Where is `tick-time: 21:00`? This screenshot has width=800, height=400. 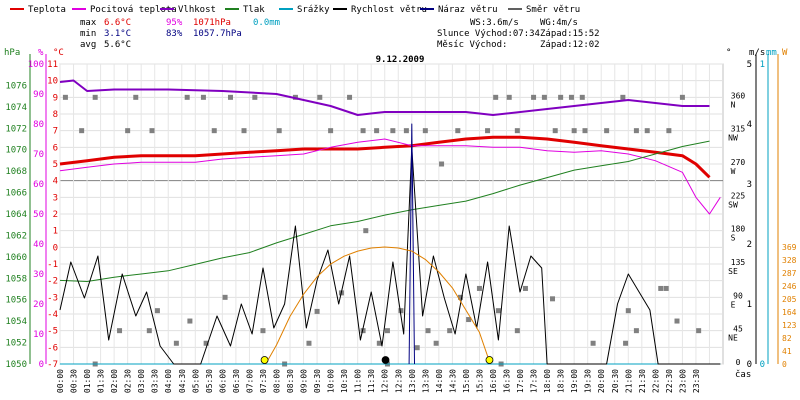 tick-time: 21:00 is located at coordinates (628, 381).